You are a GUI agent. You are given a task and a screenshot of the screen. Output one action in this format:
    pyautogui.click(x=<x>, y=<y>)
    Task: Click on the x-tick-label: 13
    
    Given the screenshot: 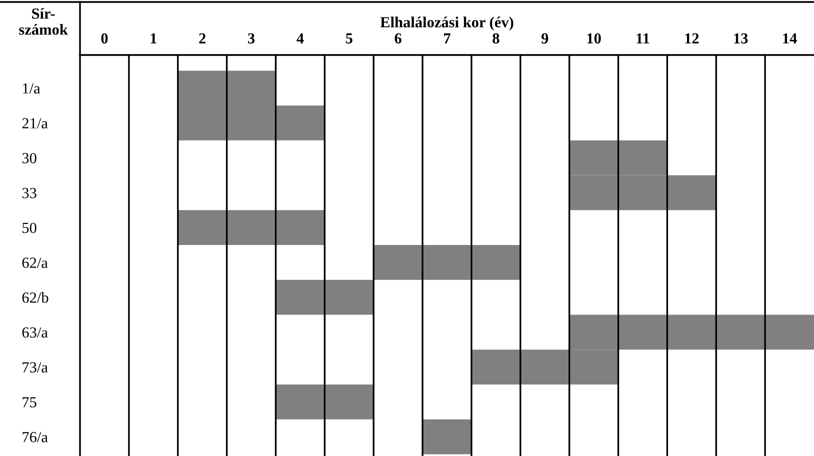 What is the action you would take?
    pyautogui.click(x=741, y=38)
    